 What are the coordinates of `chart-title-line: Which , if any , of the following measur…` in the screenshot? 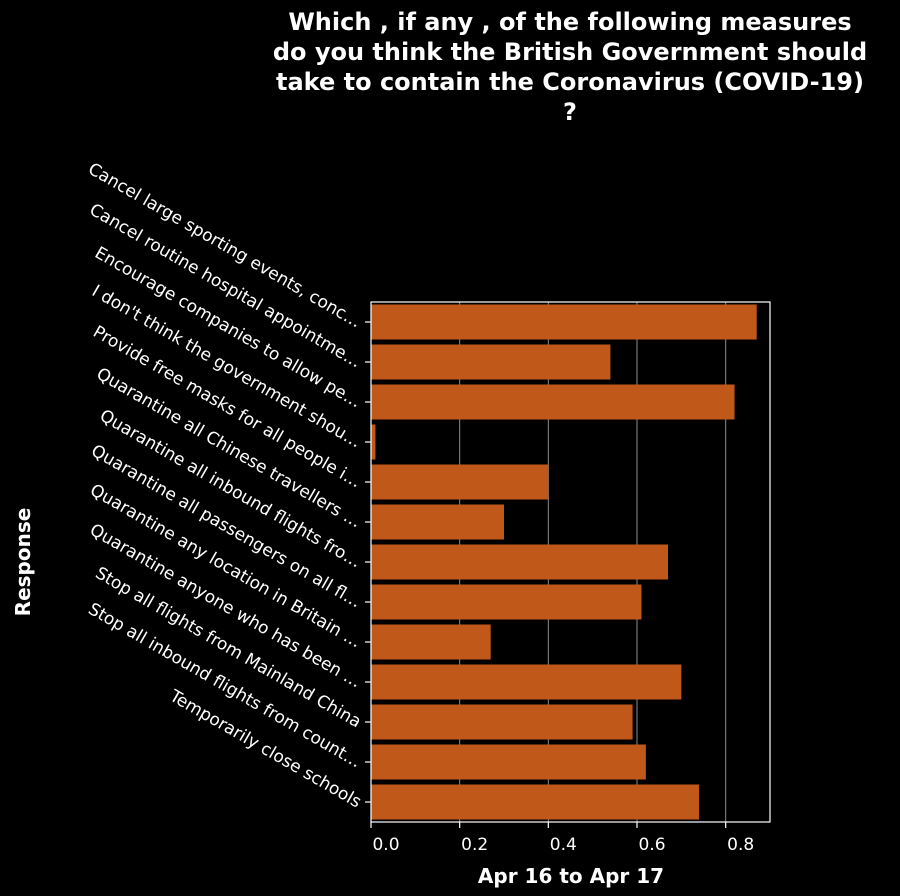 It's located at (569, 22).